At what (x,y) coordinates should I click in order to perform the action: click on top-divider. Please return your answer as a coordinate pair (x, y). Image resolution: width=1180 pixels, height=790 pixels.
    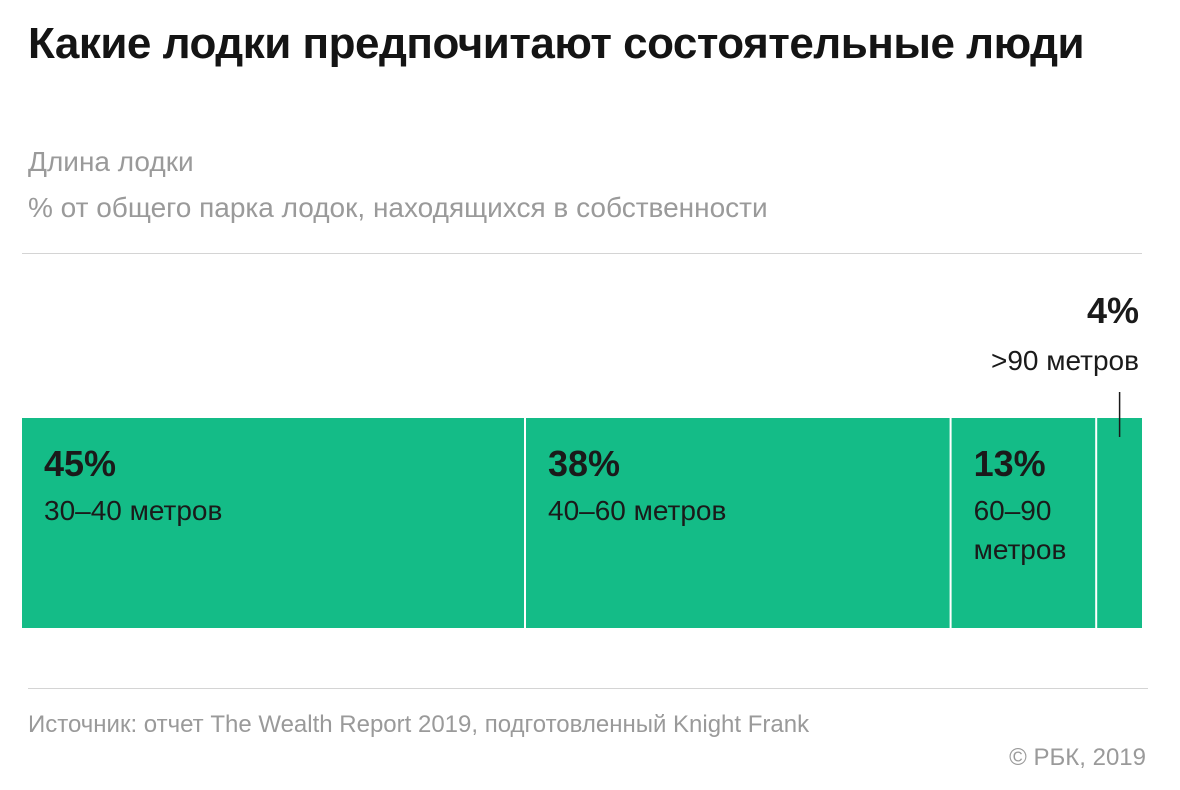
    Looking at the image, I should click on (582, 253).